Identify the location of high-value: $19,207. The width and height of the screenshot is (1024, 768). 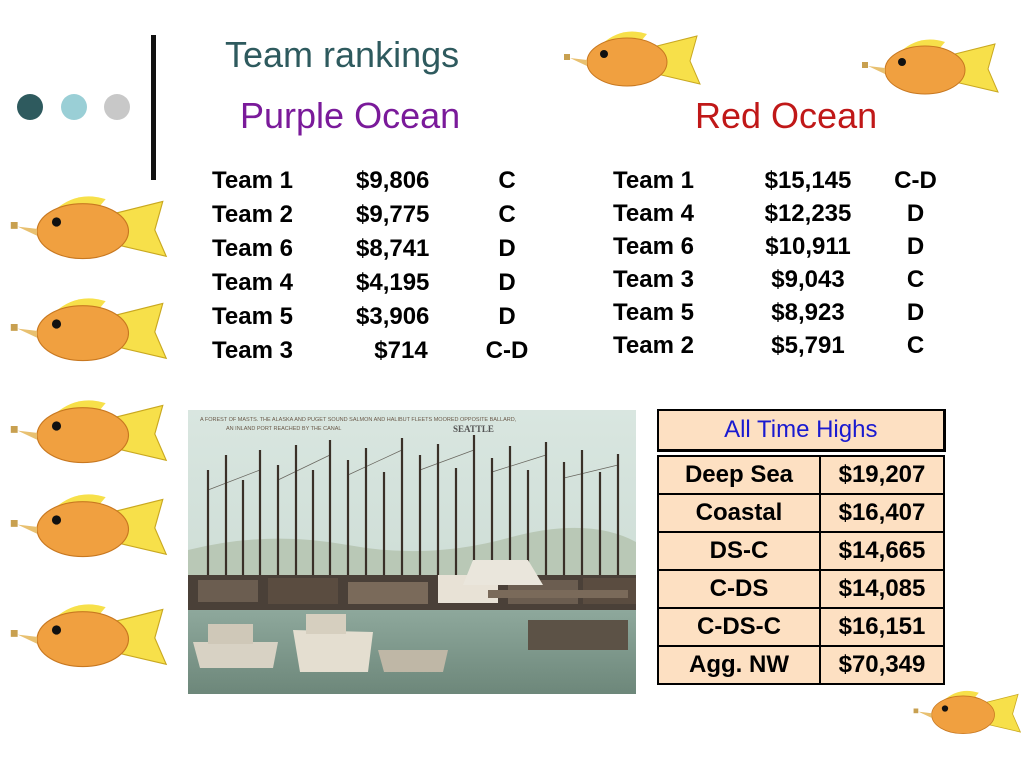
(882, 475).